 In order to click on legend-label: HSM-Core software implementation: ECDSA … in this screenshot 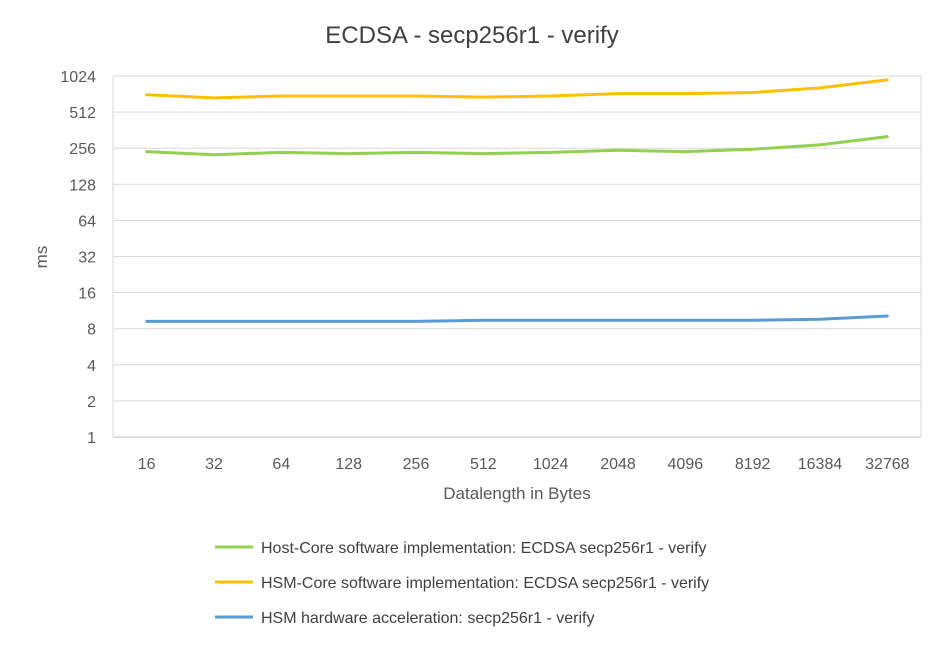, I will do `click(485, 583)`.